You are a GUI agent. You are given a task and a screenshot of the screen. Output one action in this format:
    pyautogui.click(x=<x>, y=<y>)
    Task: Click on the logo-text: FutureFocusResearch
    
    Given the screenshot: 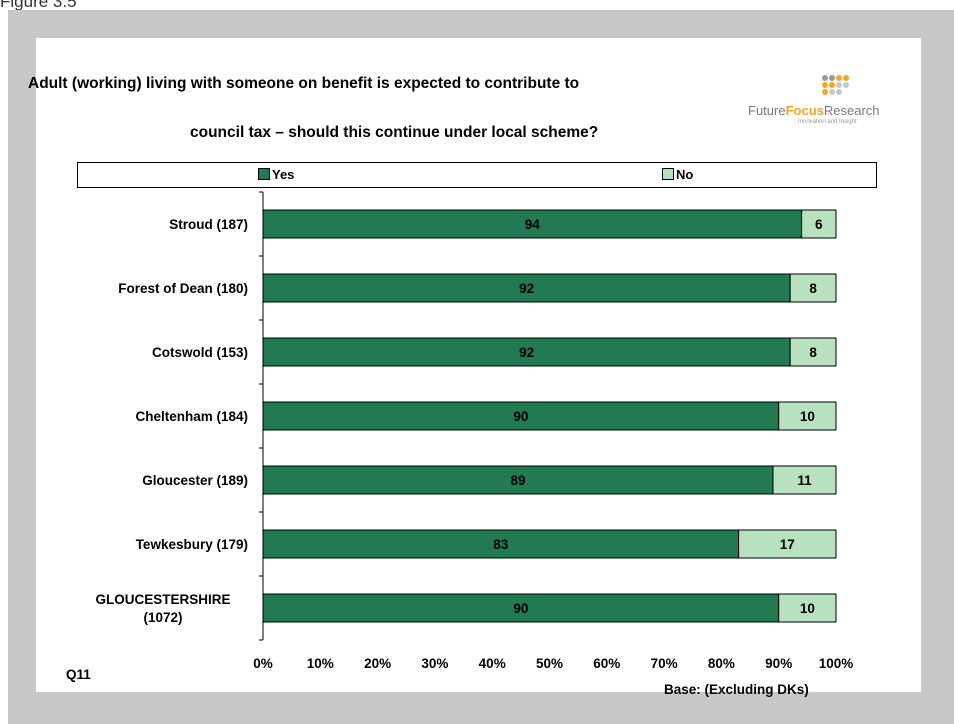 What is the action you would take?
    pyautogui.click(x=814, y=110)
    